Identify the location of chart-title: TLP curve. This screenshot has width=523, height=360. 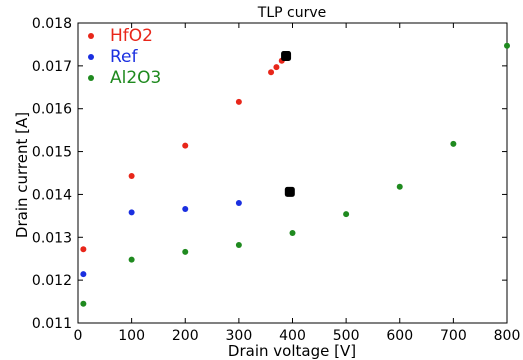
(291, 13).